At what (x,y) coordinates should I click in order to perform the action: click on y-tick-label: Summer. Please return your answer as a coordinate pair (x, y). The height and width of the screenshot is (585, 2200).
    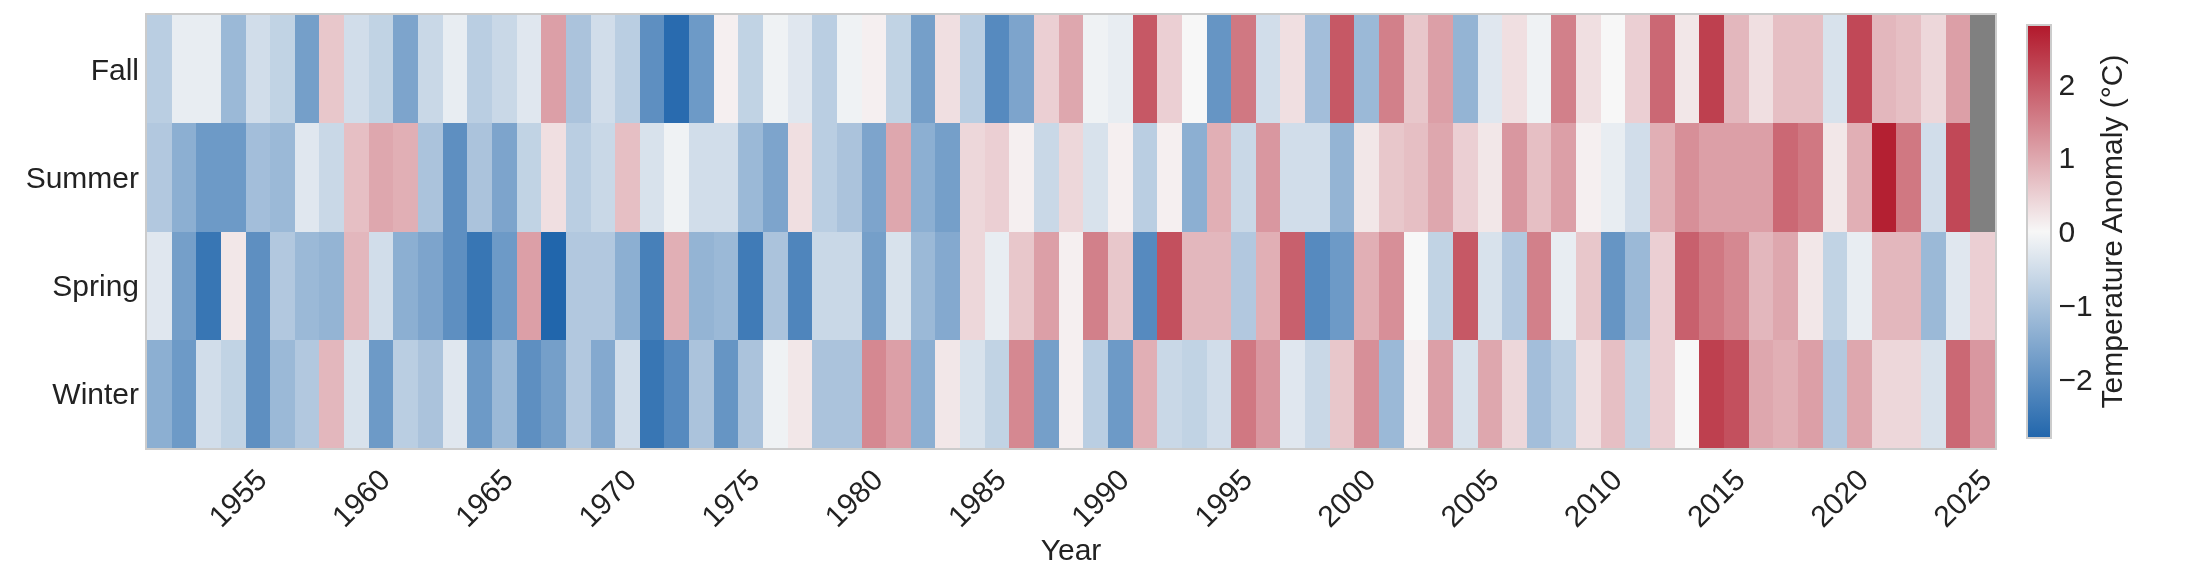
    Looking at the image, I should click on (82, 177).